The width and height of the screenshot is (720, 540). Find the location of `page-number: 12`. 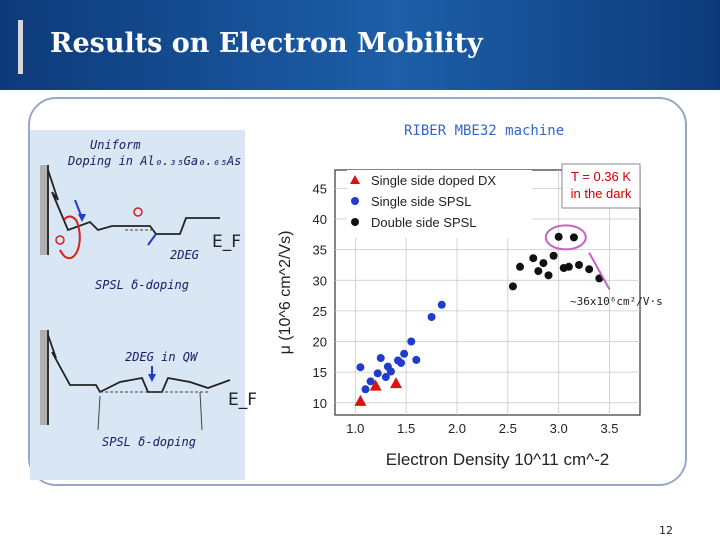

page-number: 12 is located at coordinates (666, 530).